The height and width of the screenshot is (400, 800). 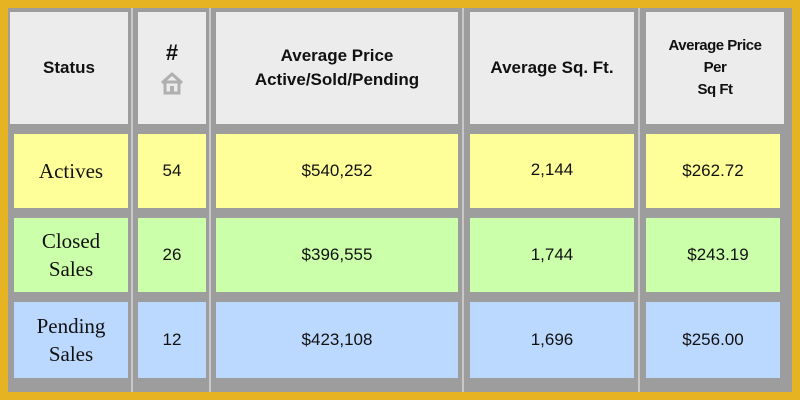 I want to click on average-price-value: $423,108, so click(x=337, y=339).